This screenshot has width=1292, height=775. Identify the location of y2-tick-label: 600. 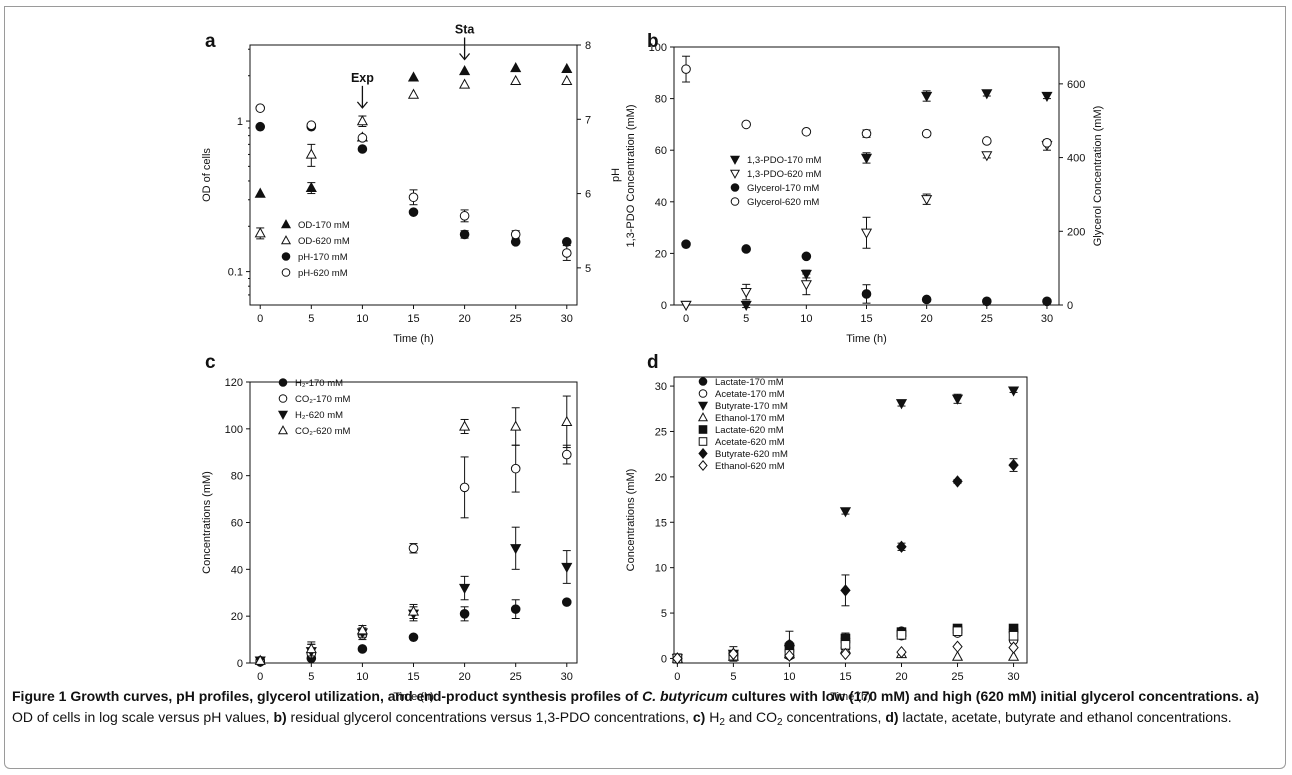
(1076, 85).